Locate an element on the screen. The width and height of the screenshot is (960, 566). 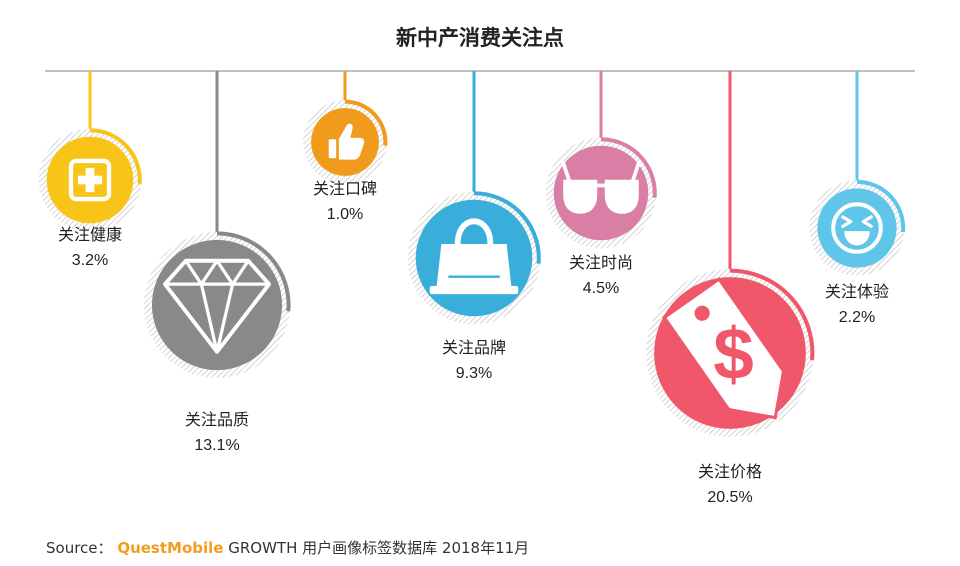
shopping-bag-icon is located at coordinates (474, 256).